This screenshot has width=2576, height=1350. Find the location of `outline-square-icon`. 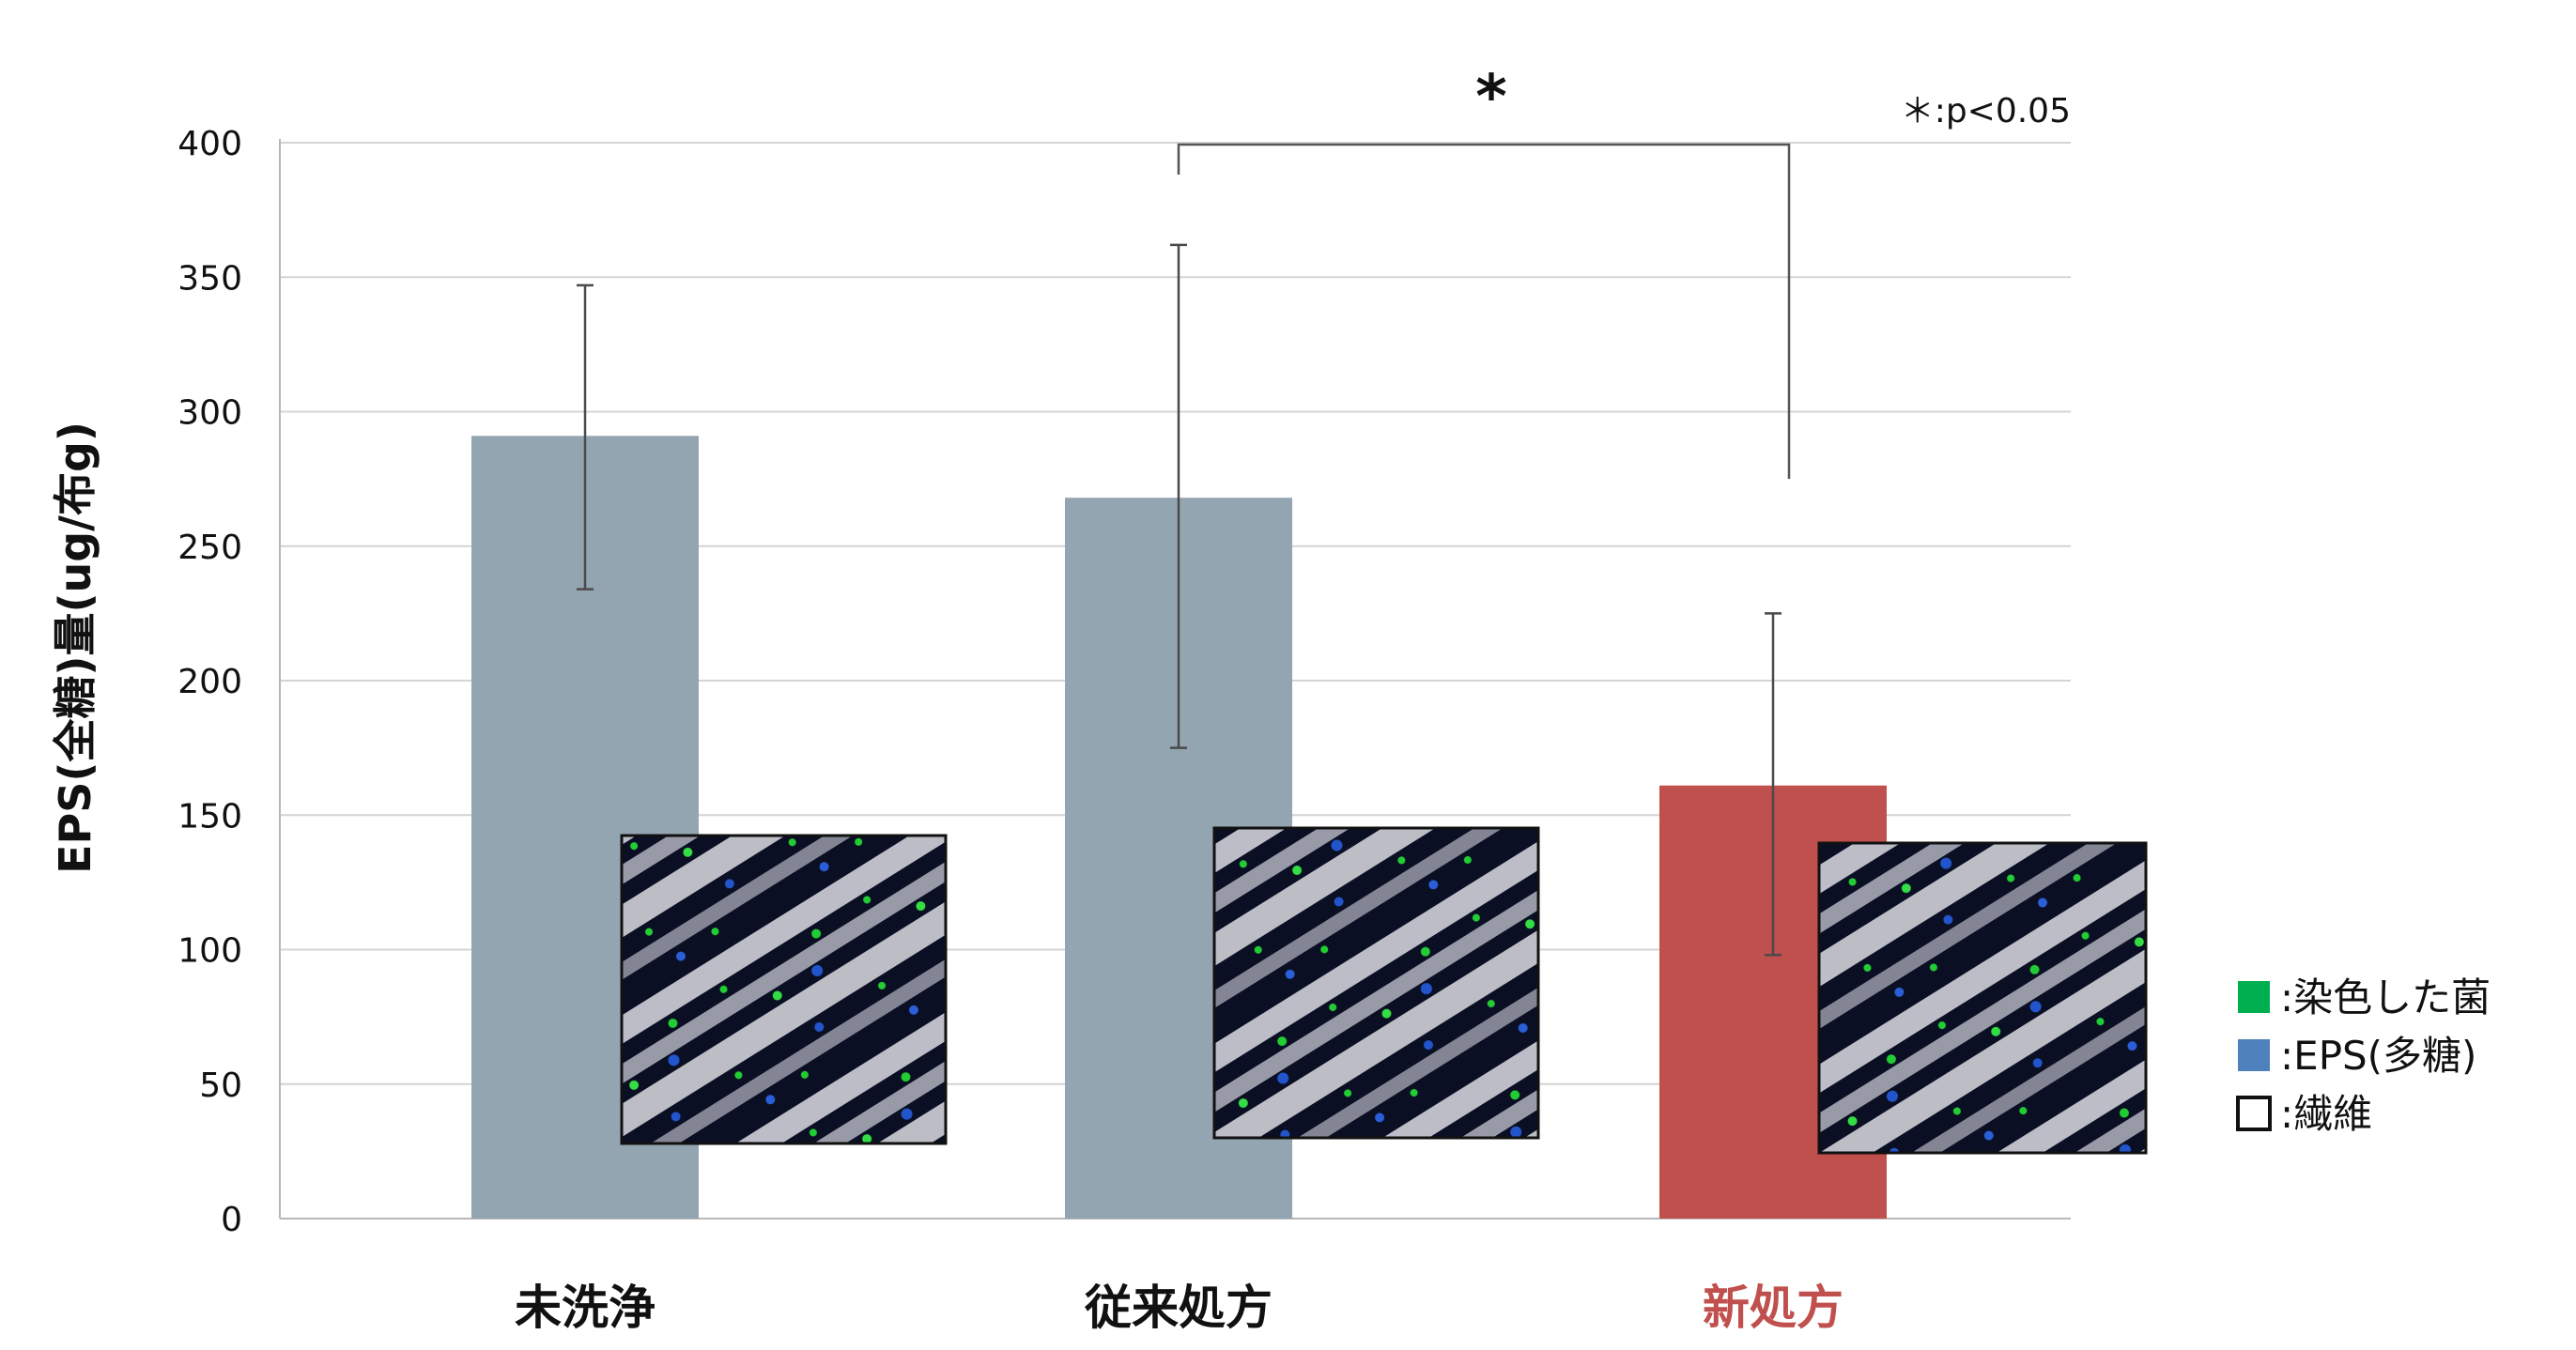

outline-square-icon is located at coordinates (2254, 1113).